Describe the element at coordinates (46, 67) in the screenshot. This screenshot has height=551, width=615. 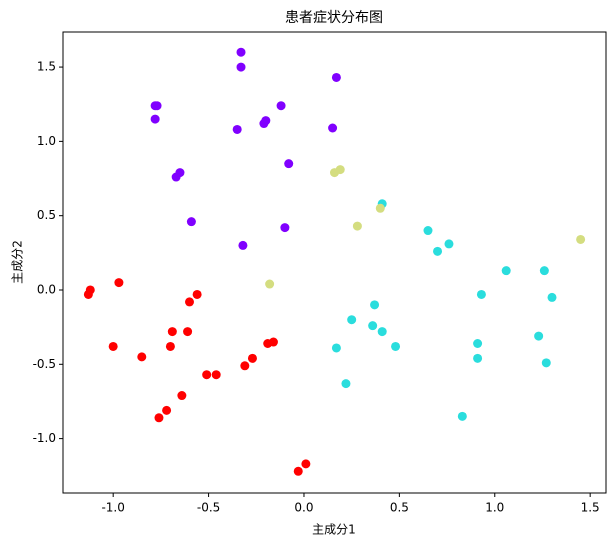
I see `y-tick-label: 1.5` at that location.